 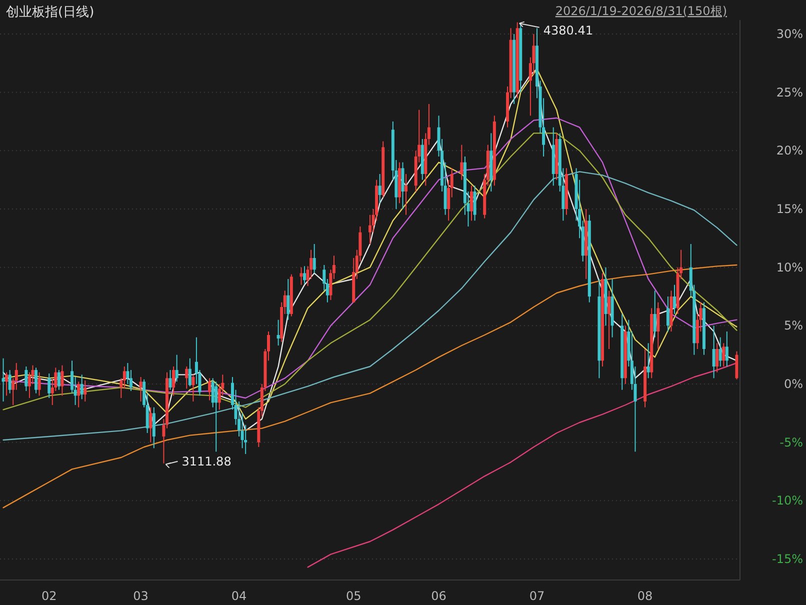 I want to click on annotation: 4380.41, so click(x=568, y=30).